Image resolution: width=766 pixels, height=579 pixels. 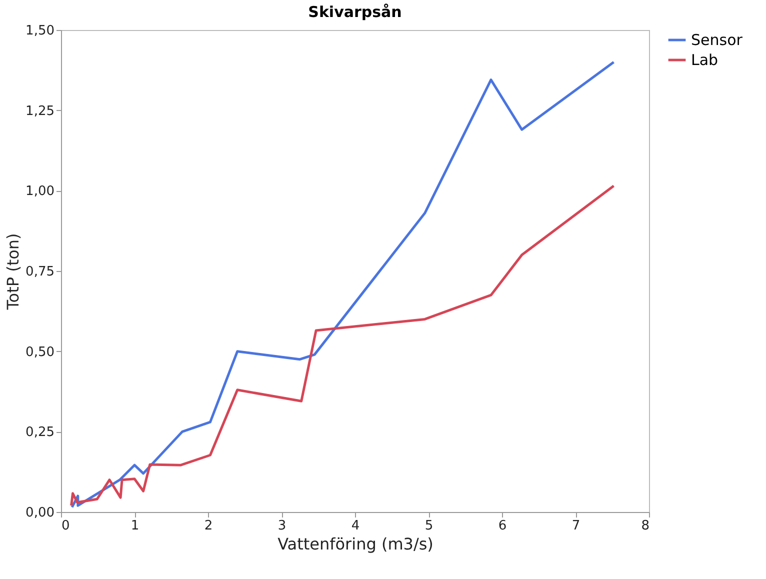 I want to click on y-tick-label: 0,25, so click(x=40, y=432).